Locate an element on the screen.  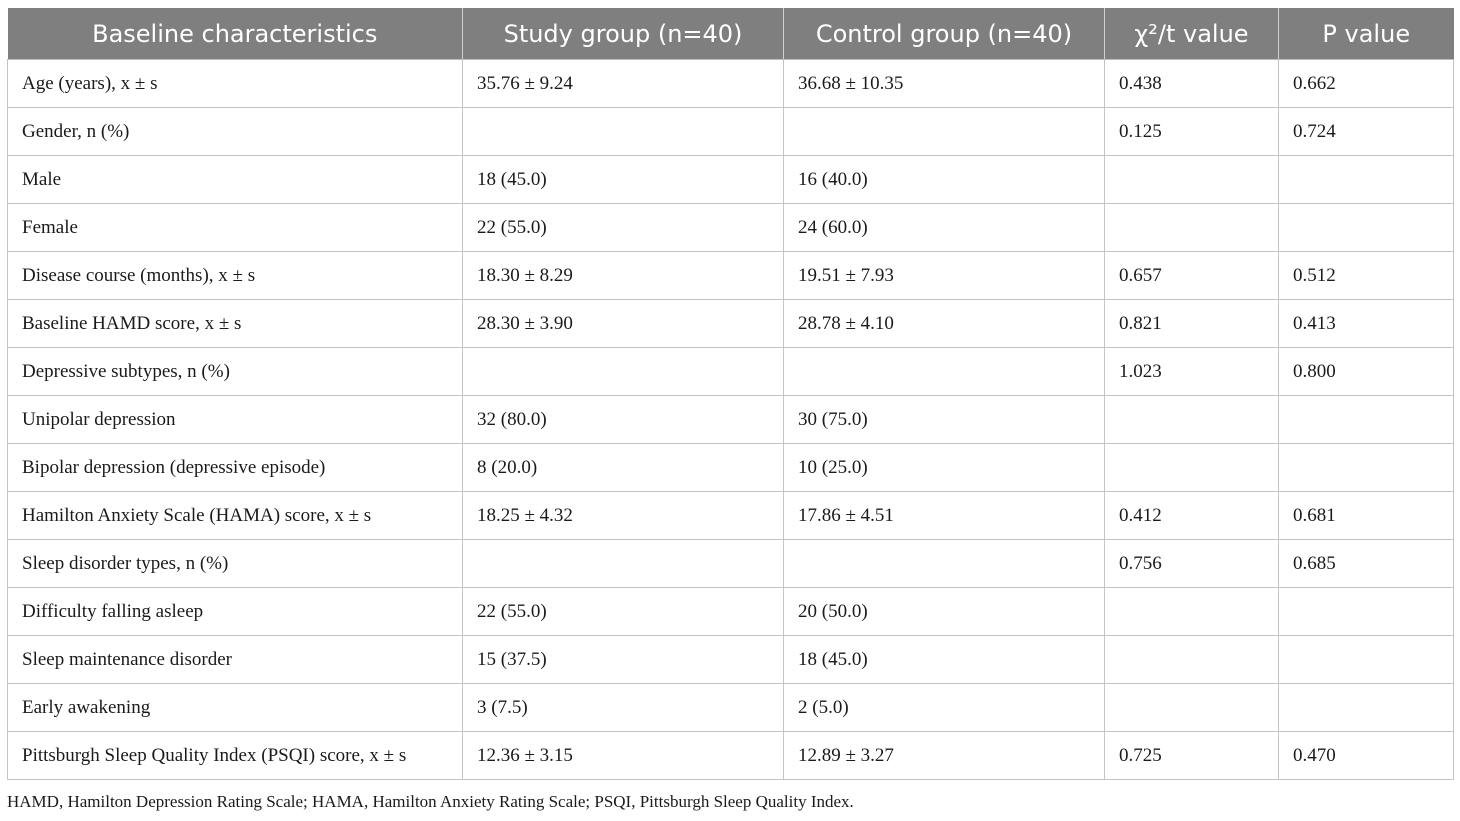
cell-control-group: 36.68 ± 10.35 is located at coordinates (944, 83).